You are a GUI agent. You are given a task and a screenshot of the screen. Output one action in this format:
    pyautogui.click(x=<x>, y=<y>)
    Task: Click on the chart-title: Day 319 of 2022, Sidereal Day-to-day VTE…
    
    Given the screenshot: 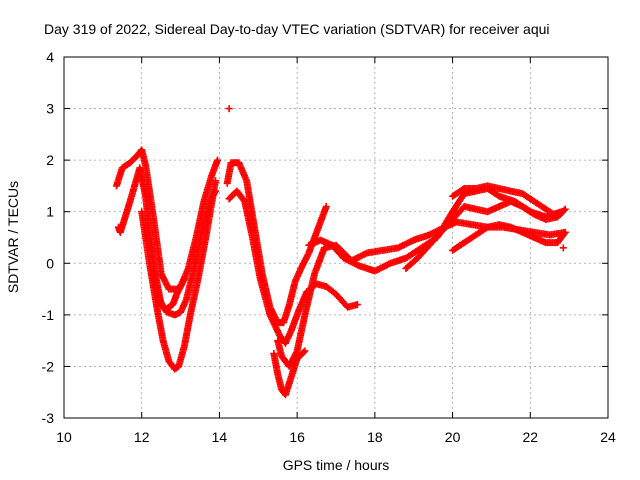 What is the action you would take?
    pyautogui.click(x=297, y=29)
    